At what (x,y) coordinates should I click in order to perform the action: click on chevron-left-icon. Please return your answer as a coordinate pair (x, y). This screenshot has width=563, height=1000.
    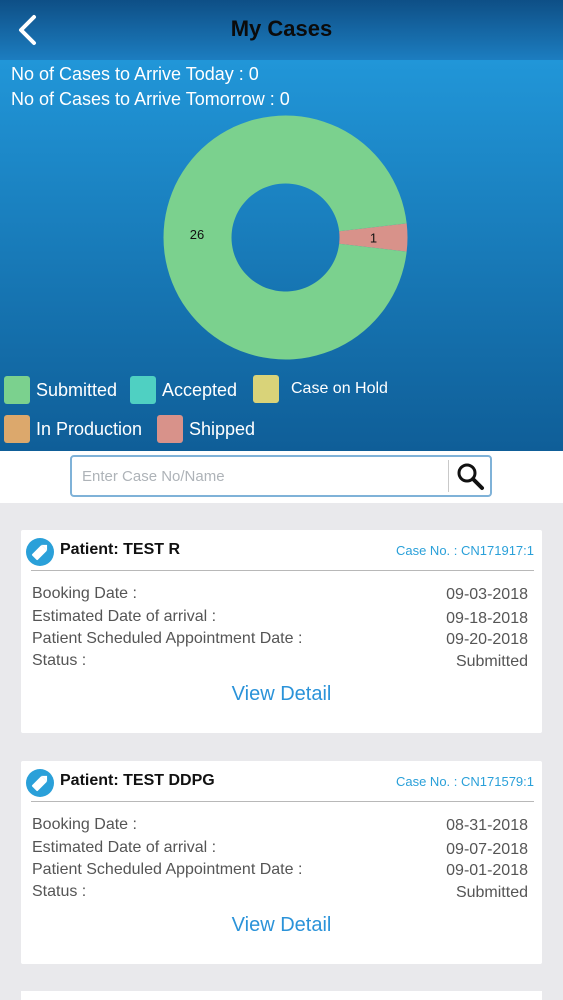
    Looking at the image, I should click on (27, 30).